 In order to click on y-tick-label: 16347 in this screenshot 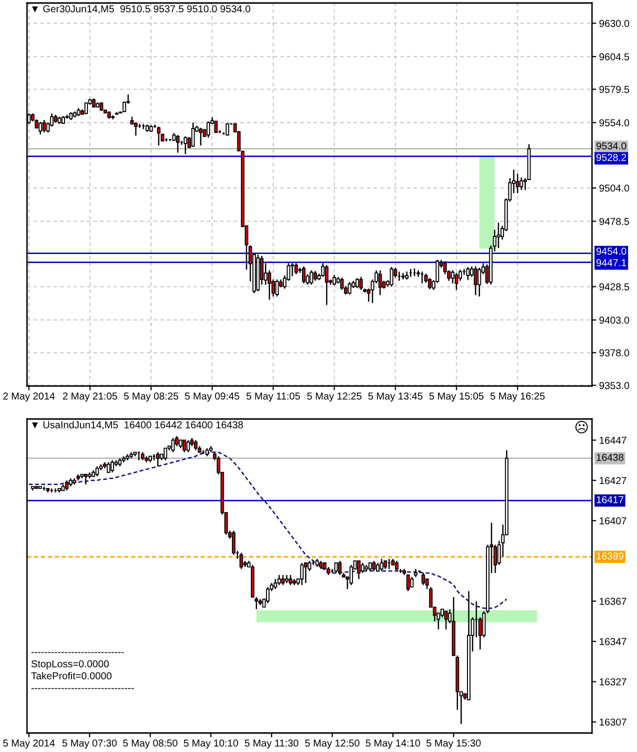, I will do `click(613, 642)`.